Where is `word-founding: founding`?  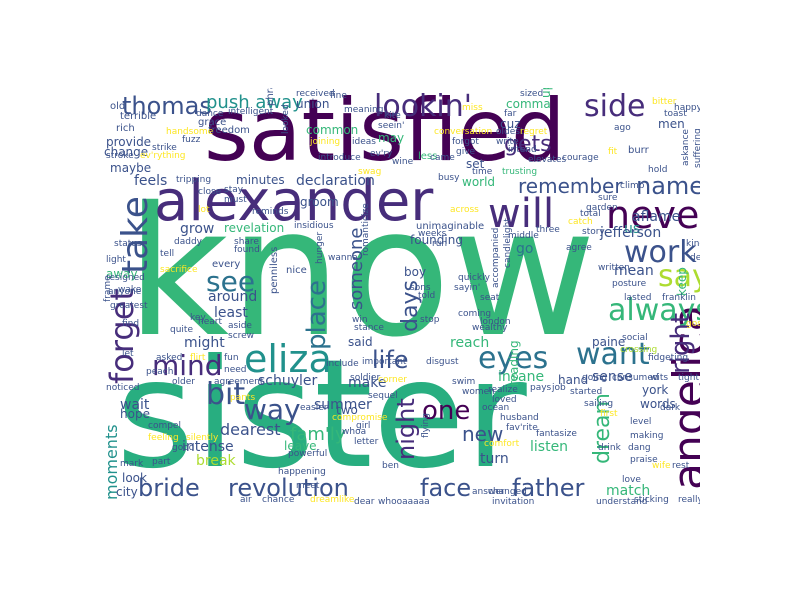
word-founding: founding is located at coordinates (436, 240).